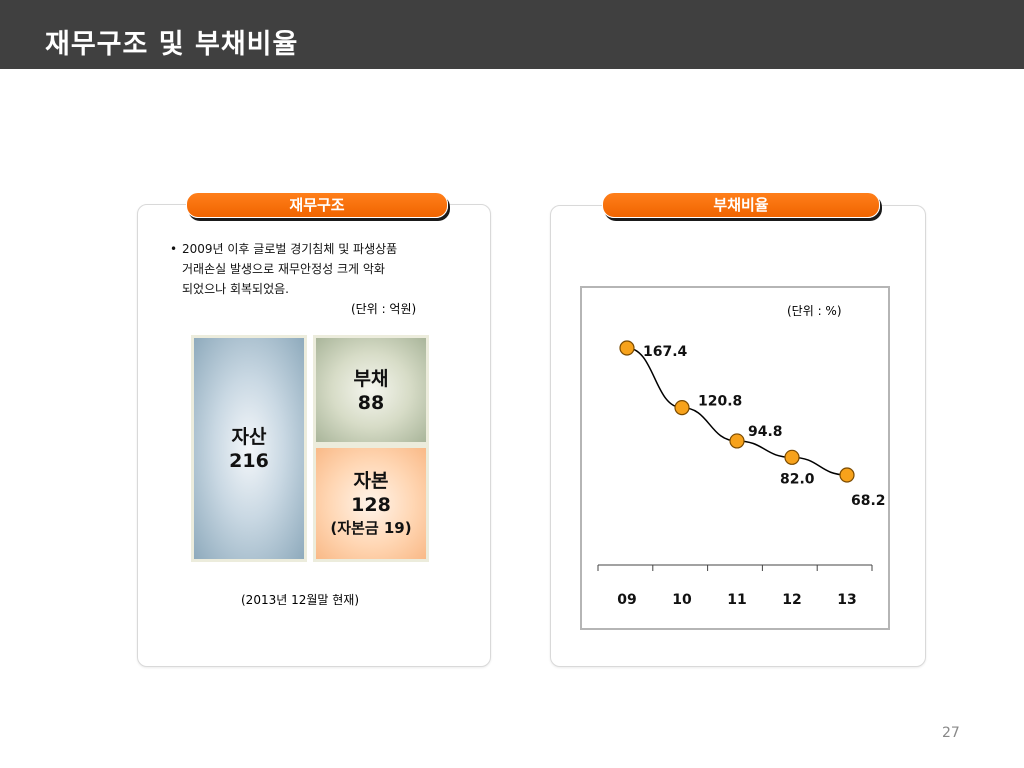 This screenshot has height=768, width=1024. What do you see at coordinates (172, 44) in the screenshot?
I see `page-title: 재무구조 및 부채비율` at bounding box center [172, 44].